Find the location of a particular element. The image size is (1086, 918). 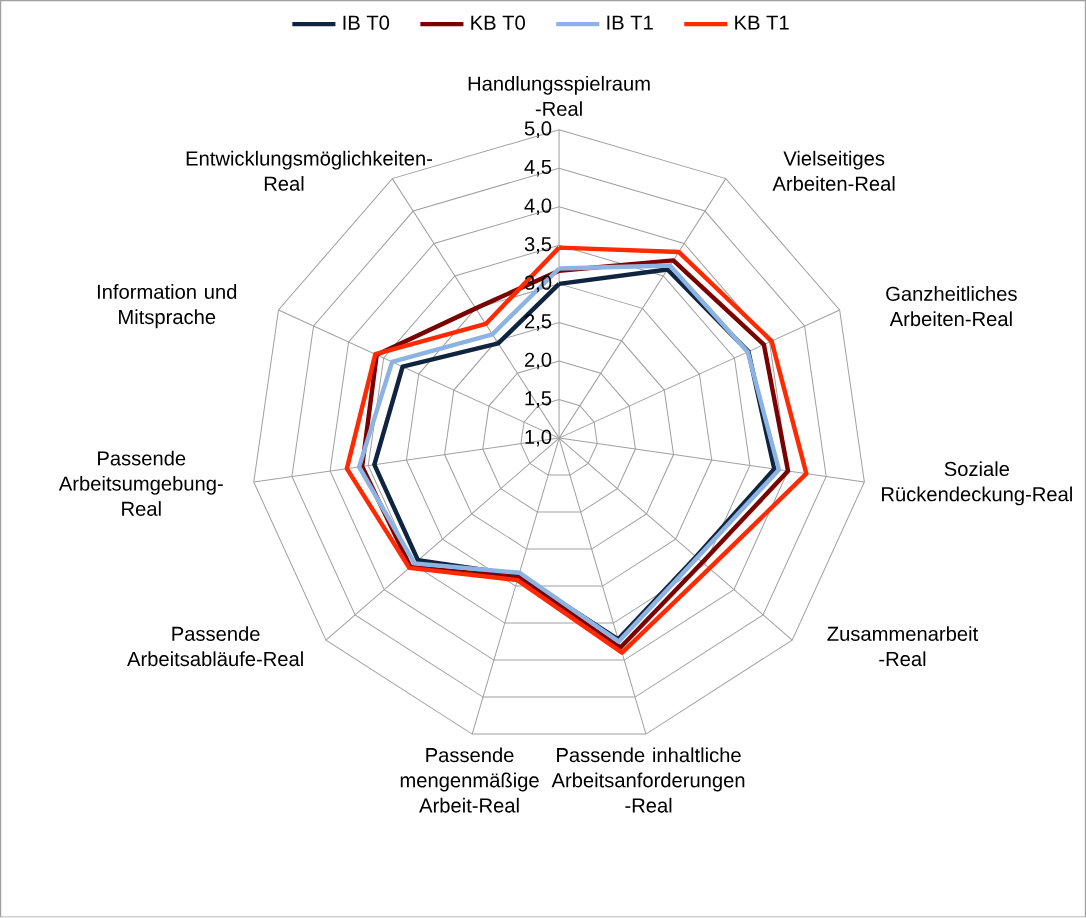

legend-label: KB T0 is located at coordinates (498, 23).